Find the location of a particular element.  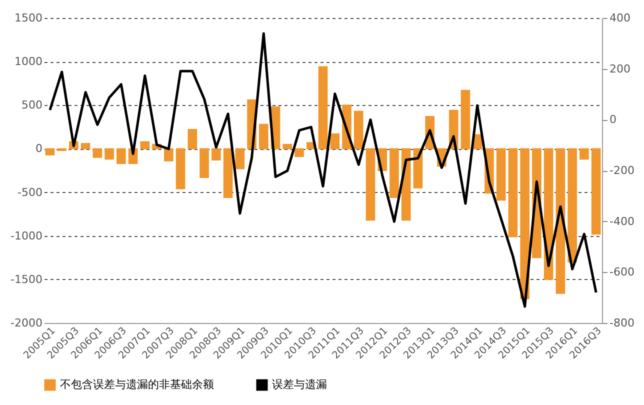

y2-tick-label: -400 is located at coordinates (622, 221).